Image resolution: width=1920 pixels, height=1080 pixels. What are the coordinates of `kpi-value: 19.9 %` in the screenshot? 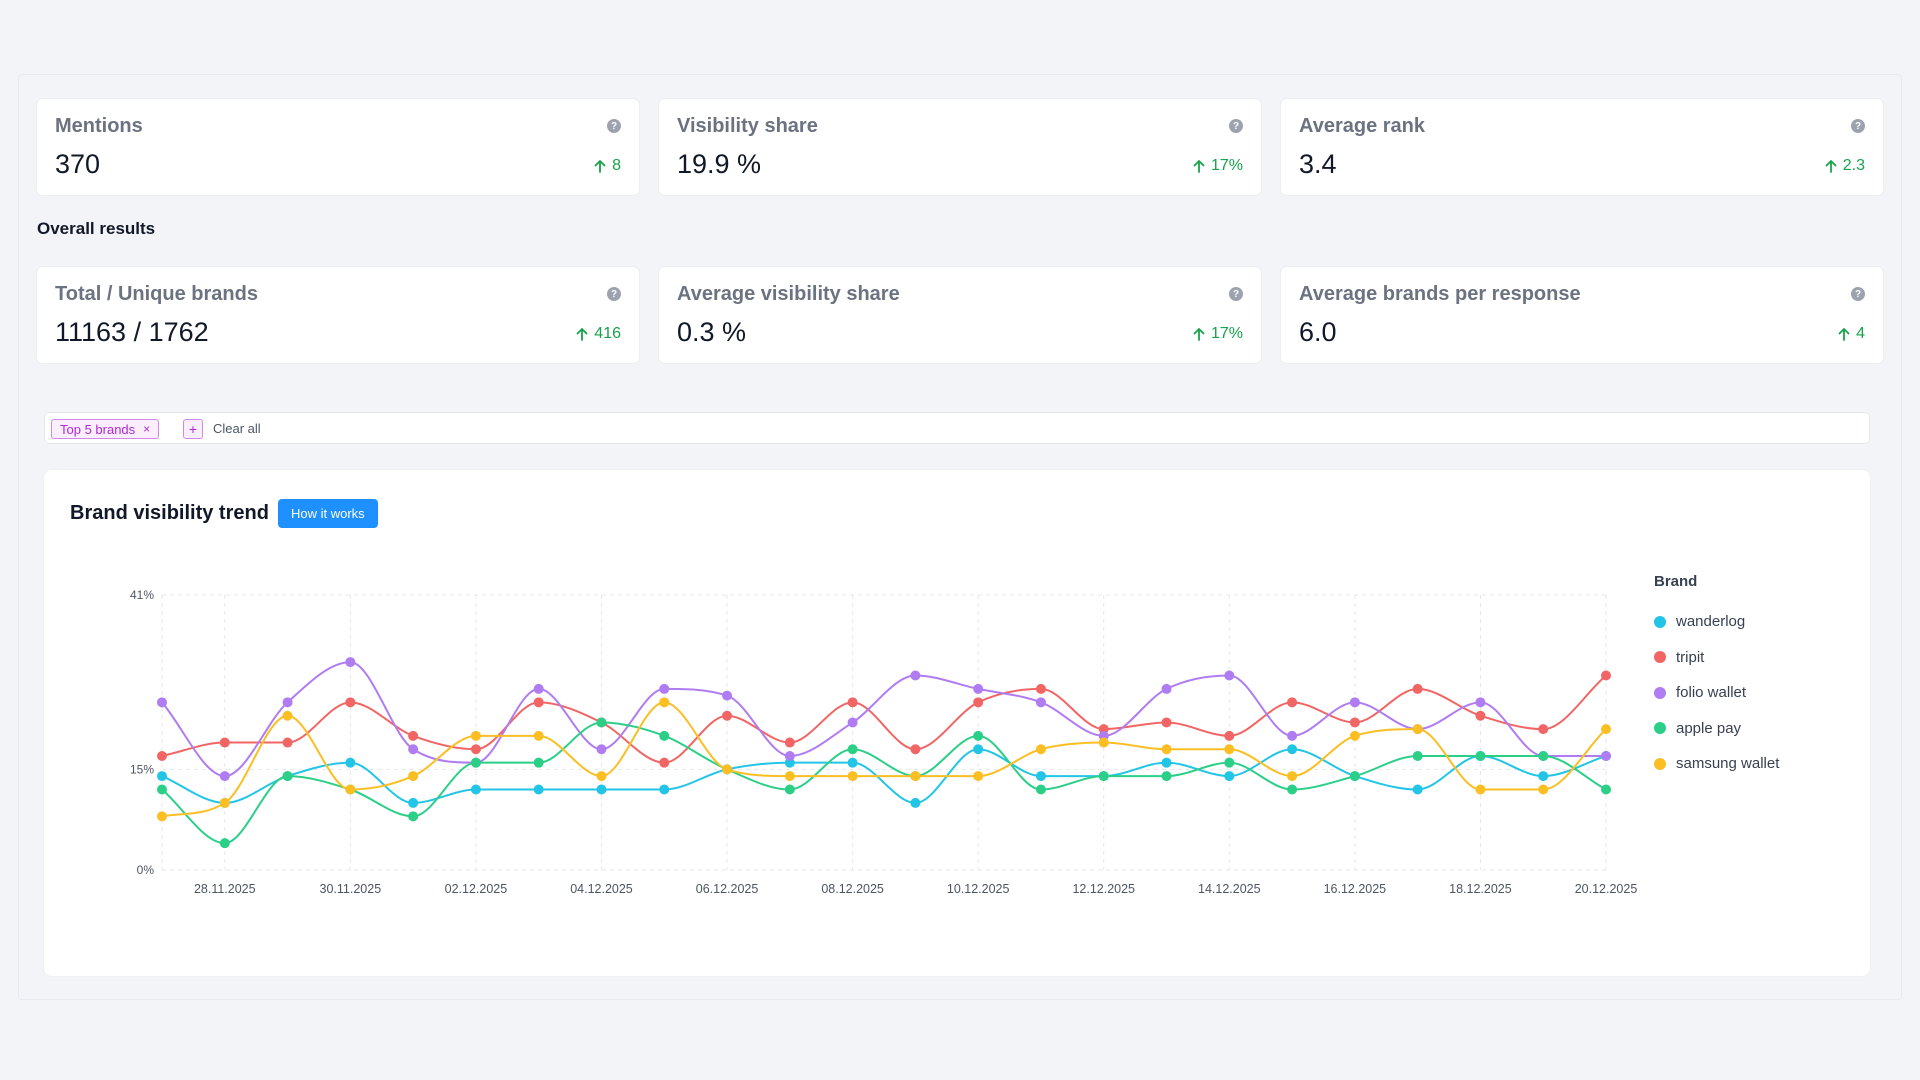 It's located at (719, 164).